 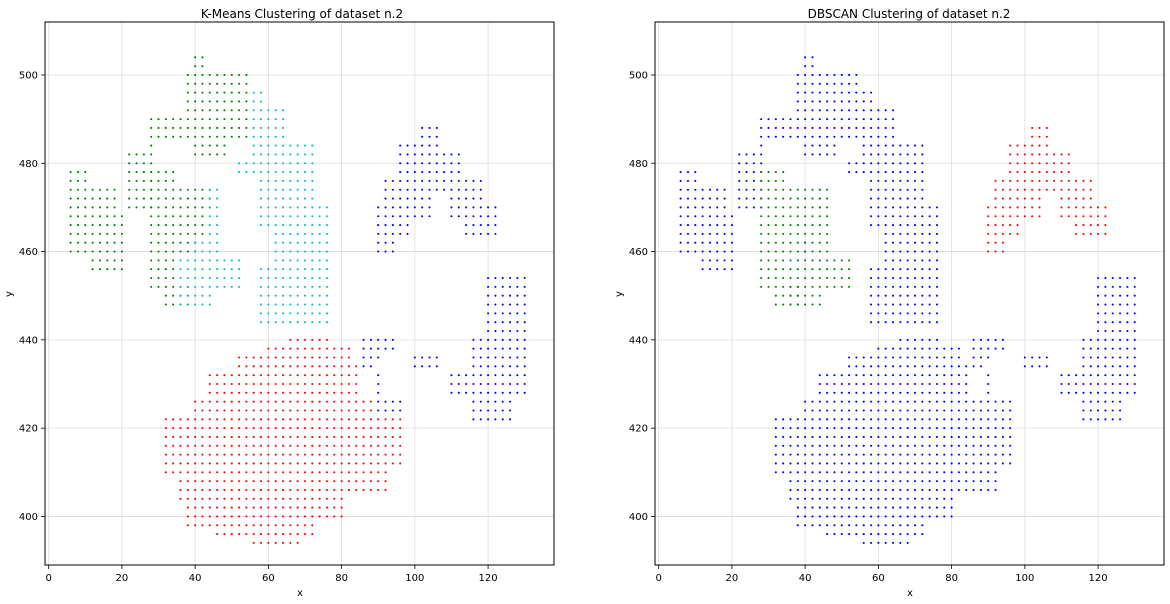 I want to click on y-tick-label: 440, so click(x=638, y=340).